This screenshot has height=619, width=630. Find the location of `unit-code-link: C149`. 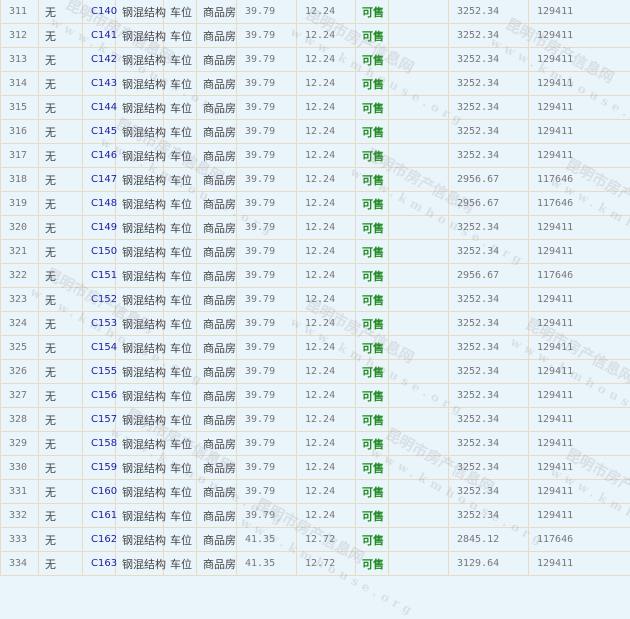

unit-code-link: C149 is located at coordinates (104, 227).